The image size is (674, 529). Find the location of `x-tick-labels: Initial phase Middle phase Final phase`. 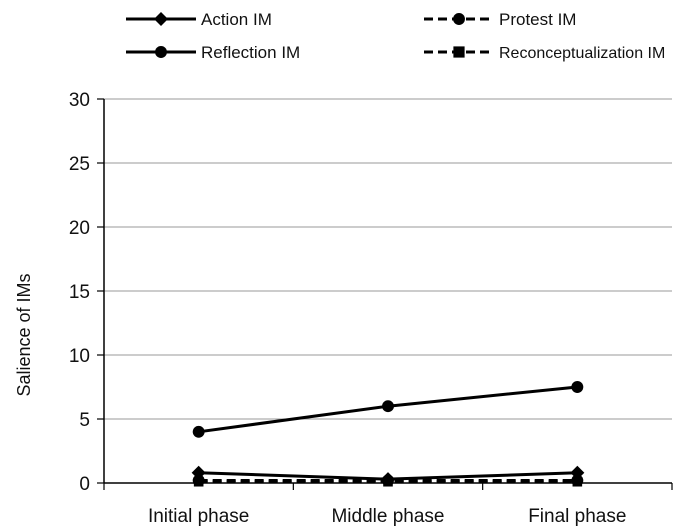

x-tick-labels: Initial phase Middle phase Final phase is located at coordinates (387, 516).